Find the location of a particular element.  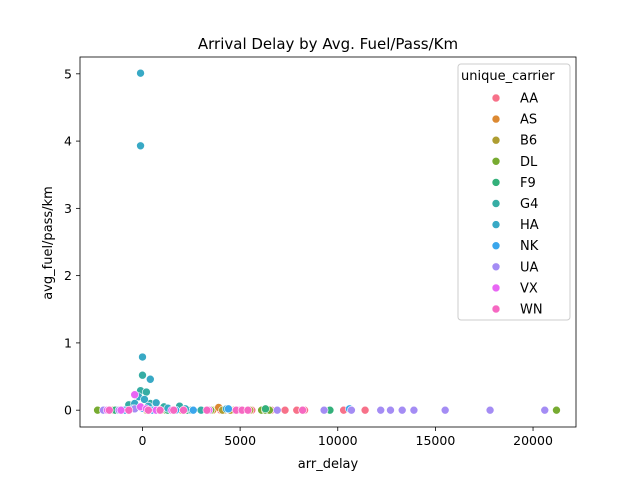

legend-marker-dl is located at coordinates (496, 161).